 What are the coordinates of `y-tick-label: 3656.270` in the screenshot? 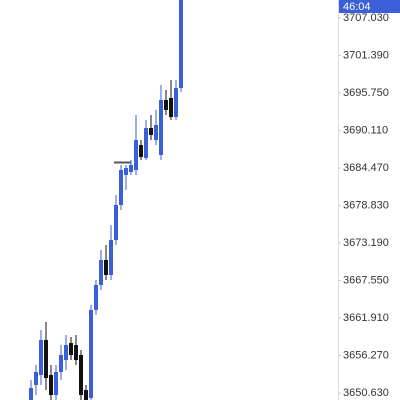 It's located at (366, 355).